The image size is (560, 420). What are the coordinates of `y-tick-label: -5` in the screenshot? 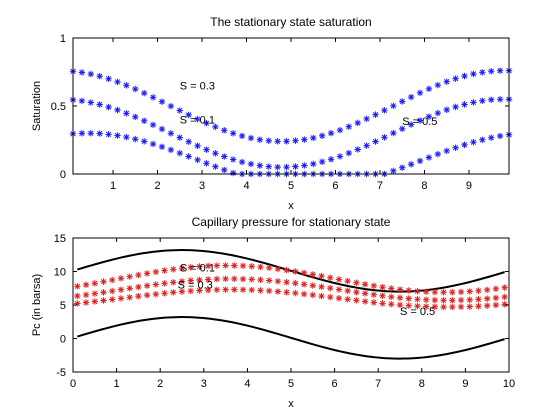 It's located at (61, 373).